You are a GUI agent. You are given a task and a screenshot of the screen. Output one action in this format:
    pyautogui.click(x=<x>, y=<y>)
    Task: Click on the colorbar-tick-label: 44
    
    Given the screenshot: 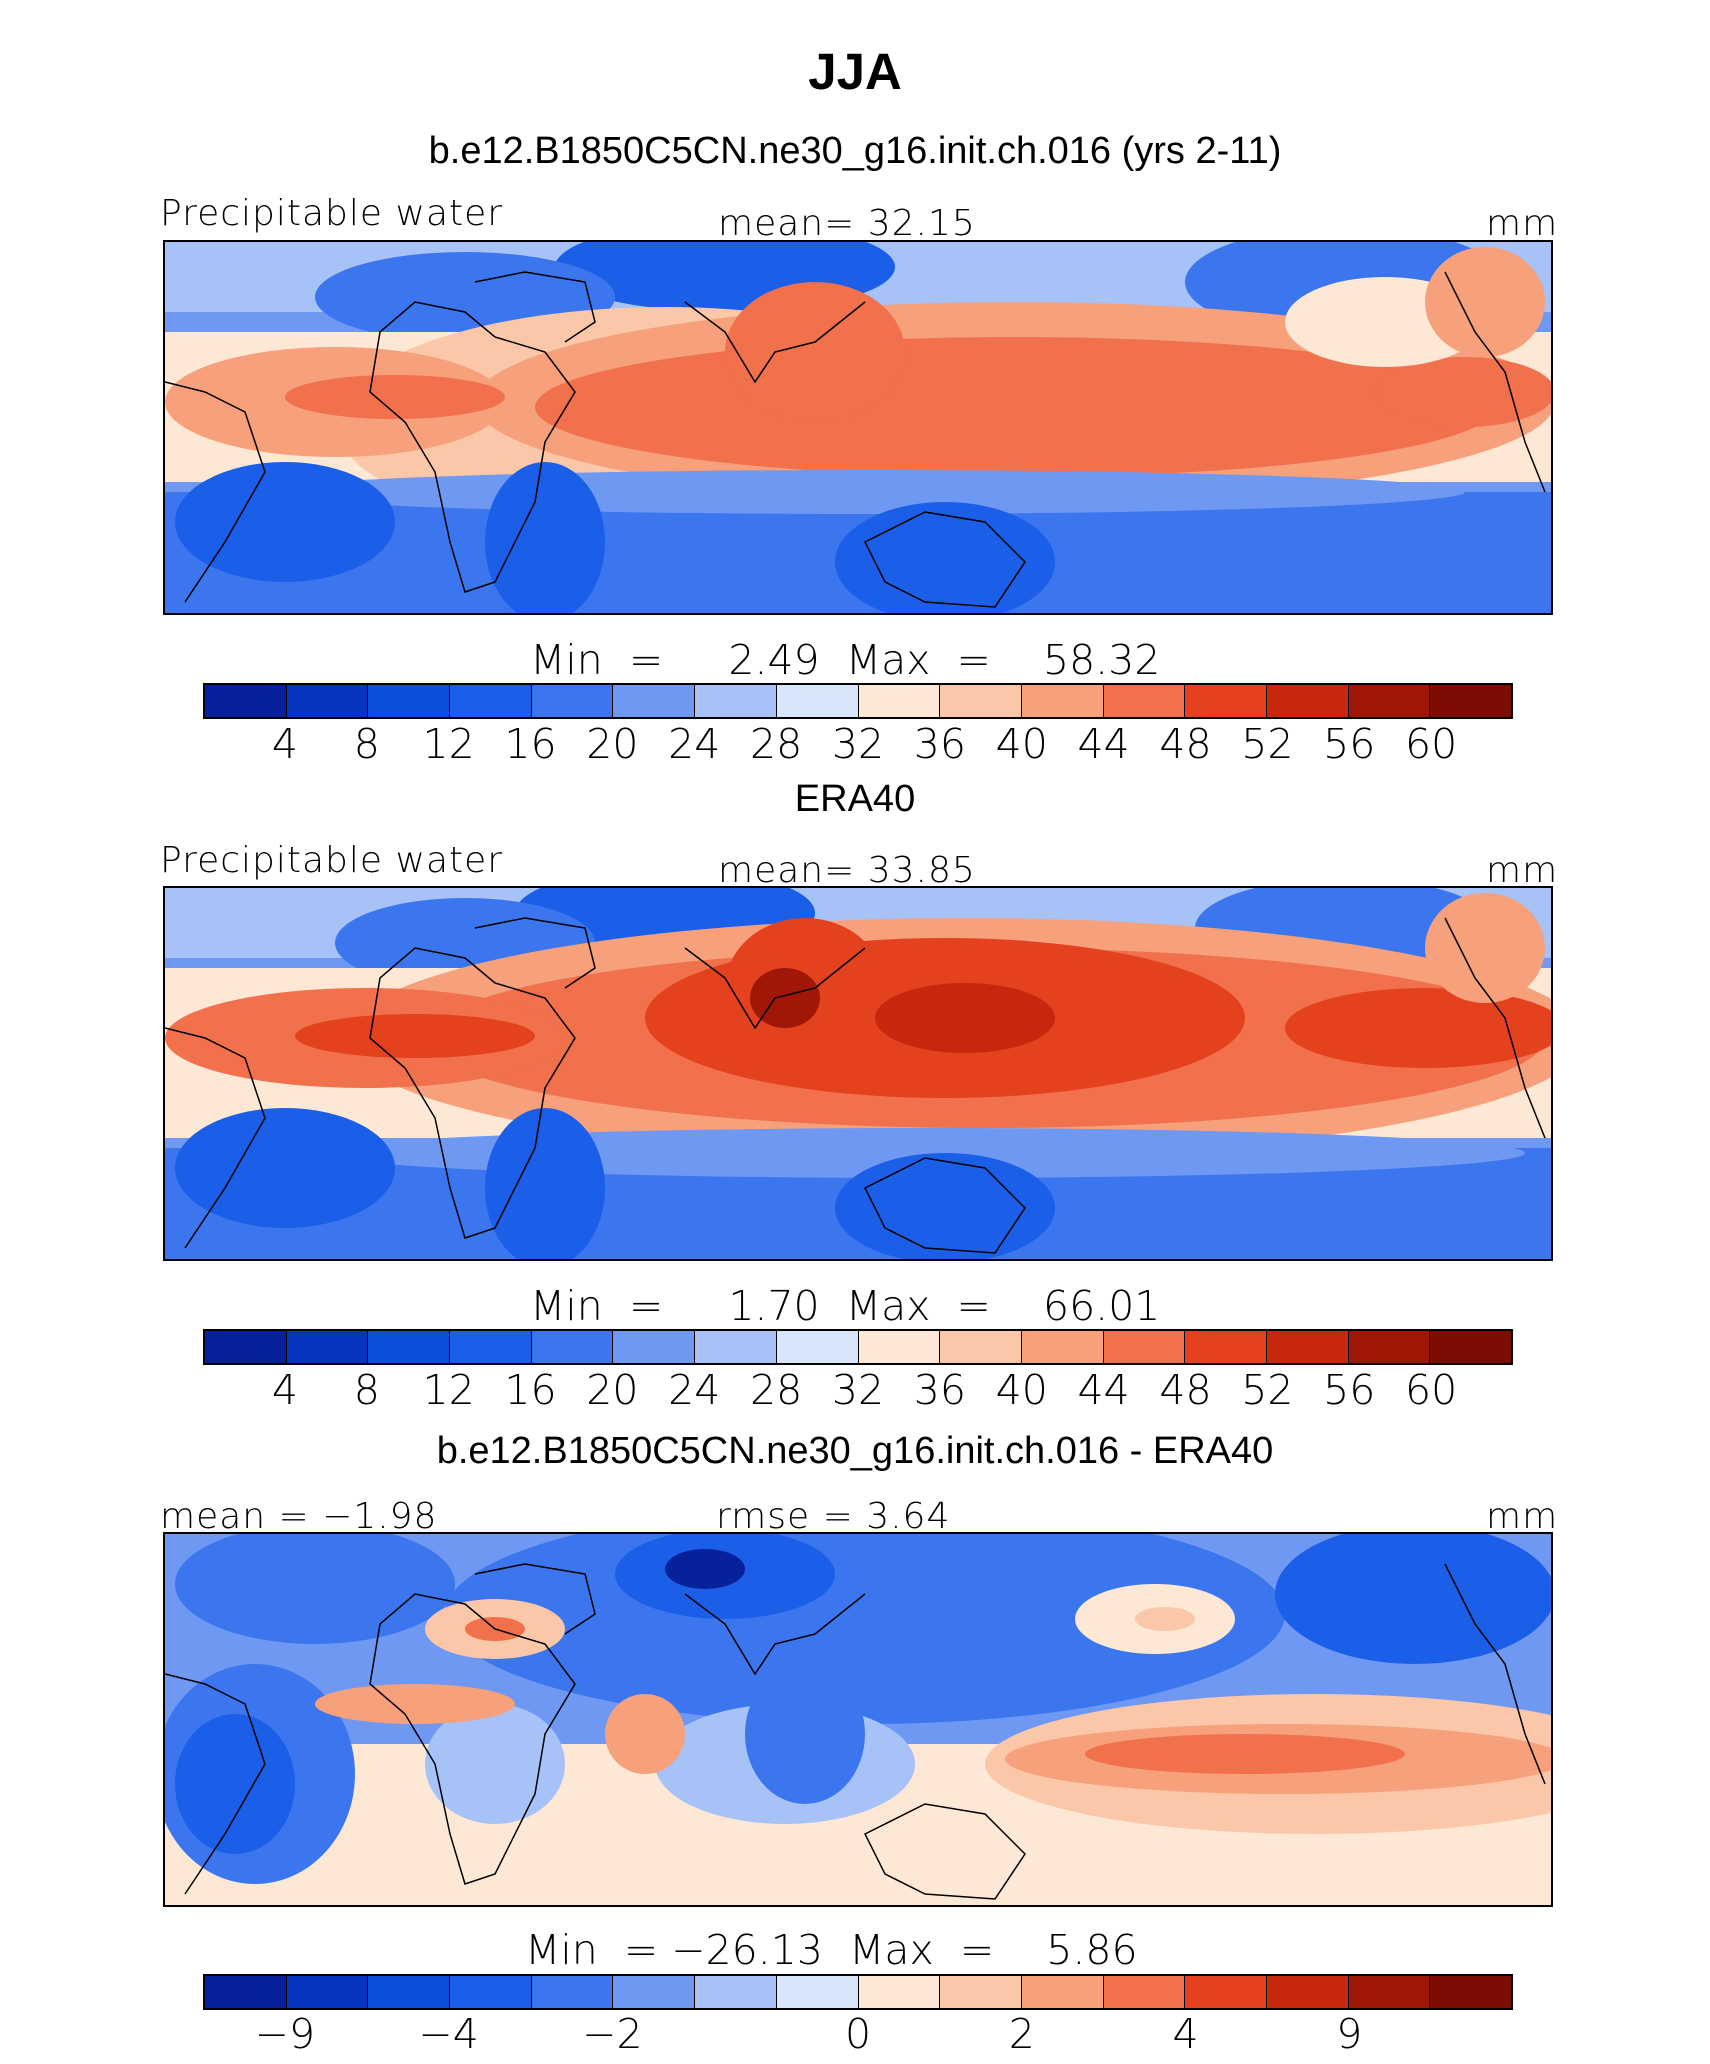 What is the action you would take?
    pyautogui.click(x=1103, y=744)
    